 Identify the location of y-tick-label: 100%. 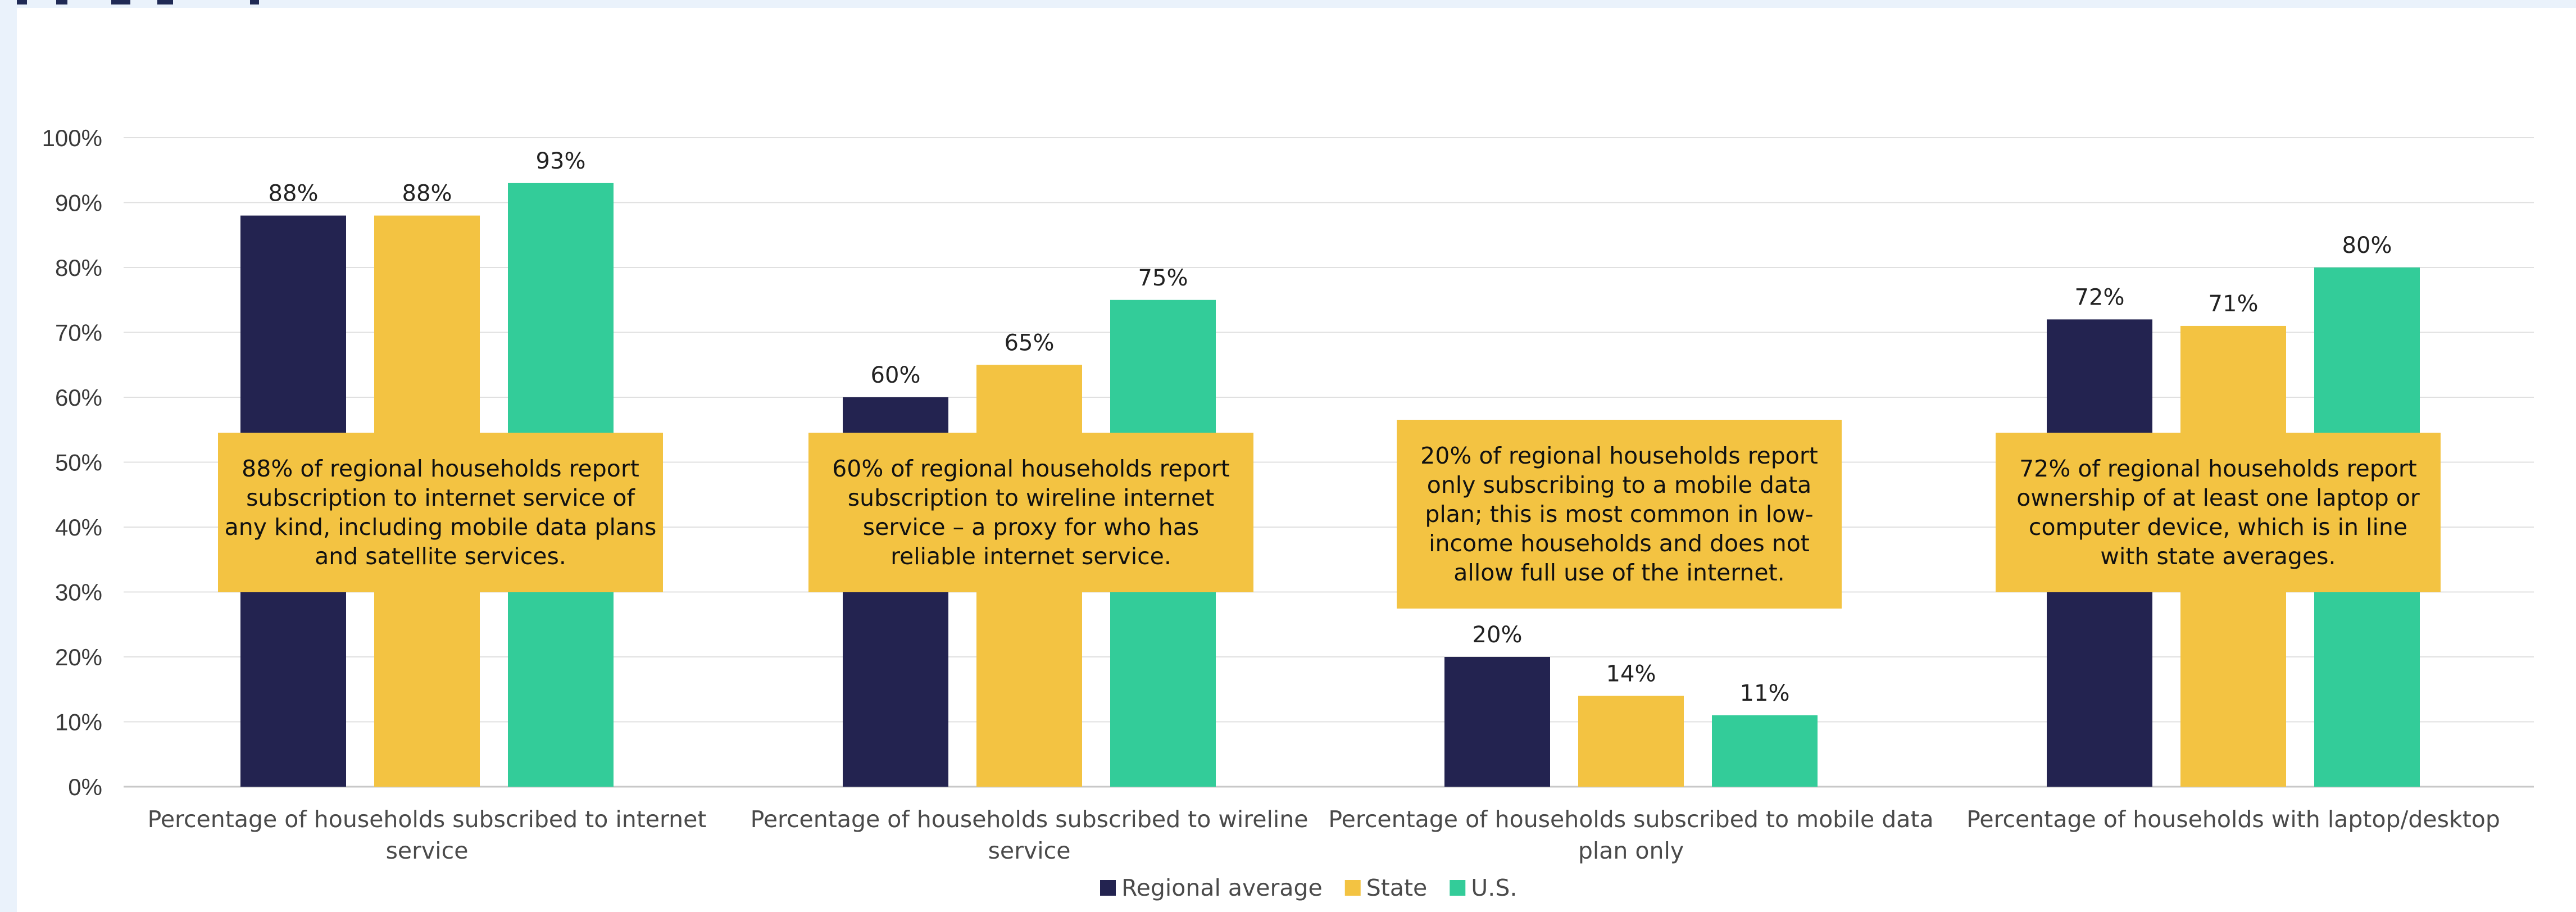
(72, 138).